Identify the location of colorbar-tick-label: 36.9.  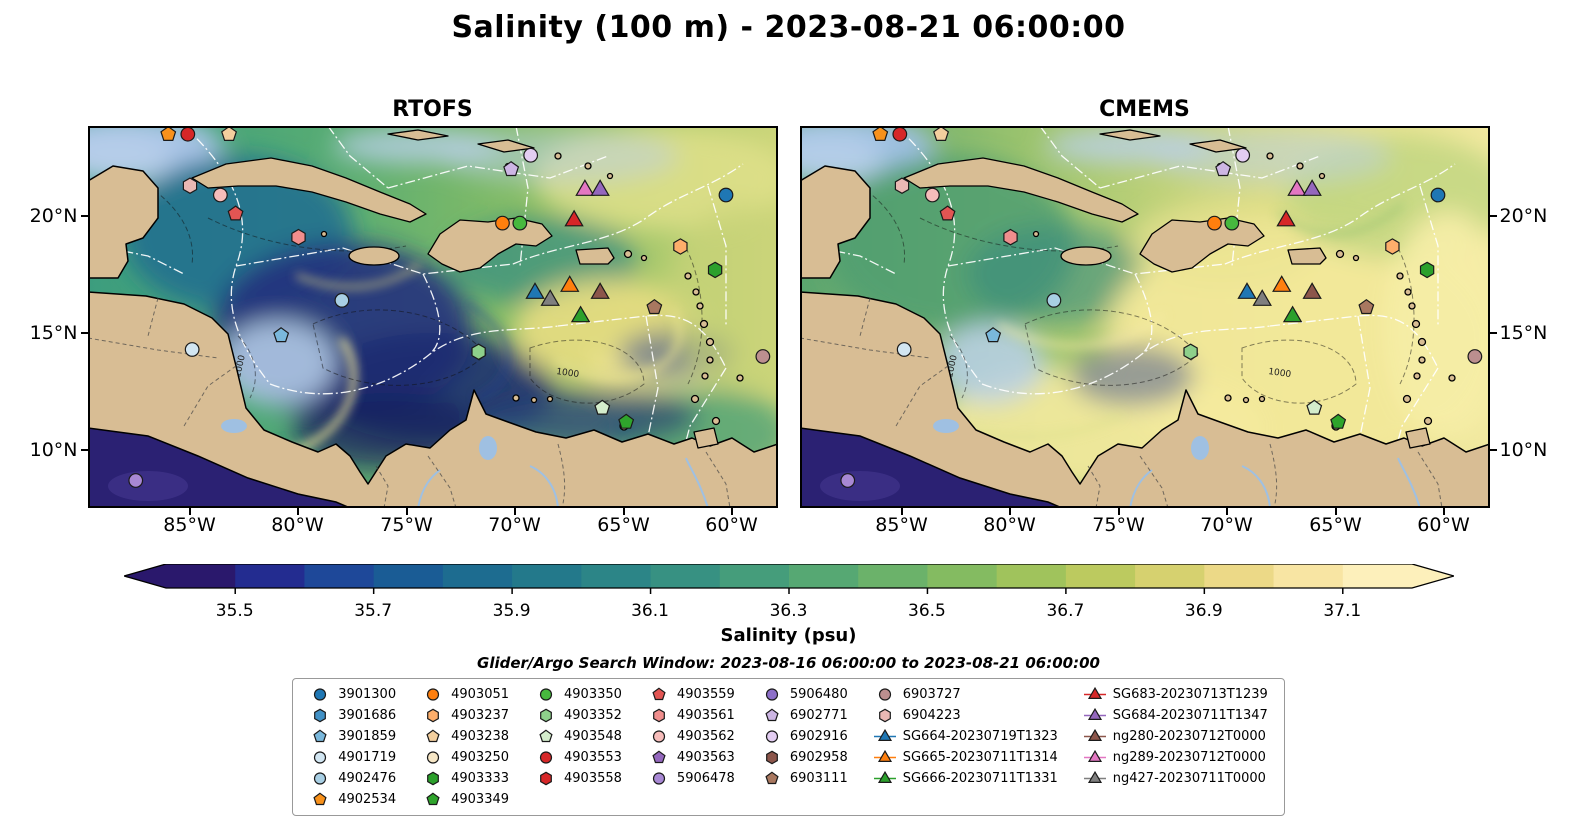
(1203, 611).